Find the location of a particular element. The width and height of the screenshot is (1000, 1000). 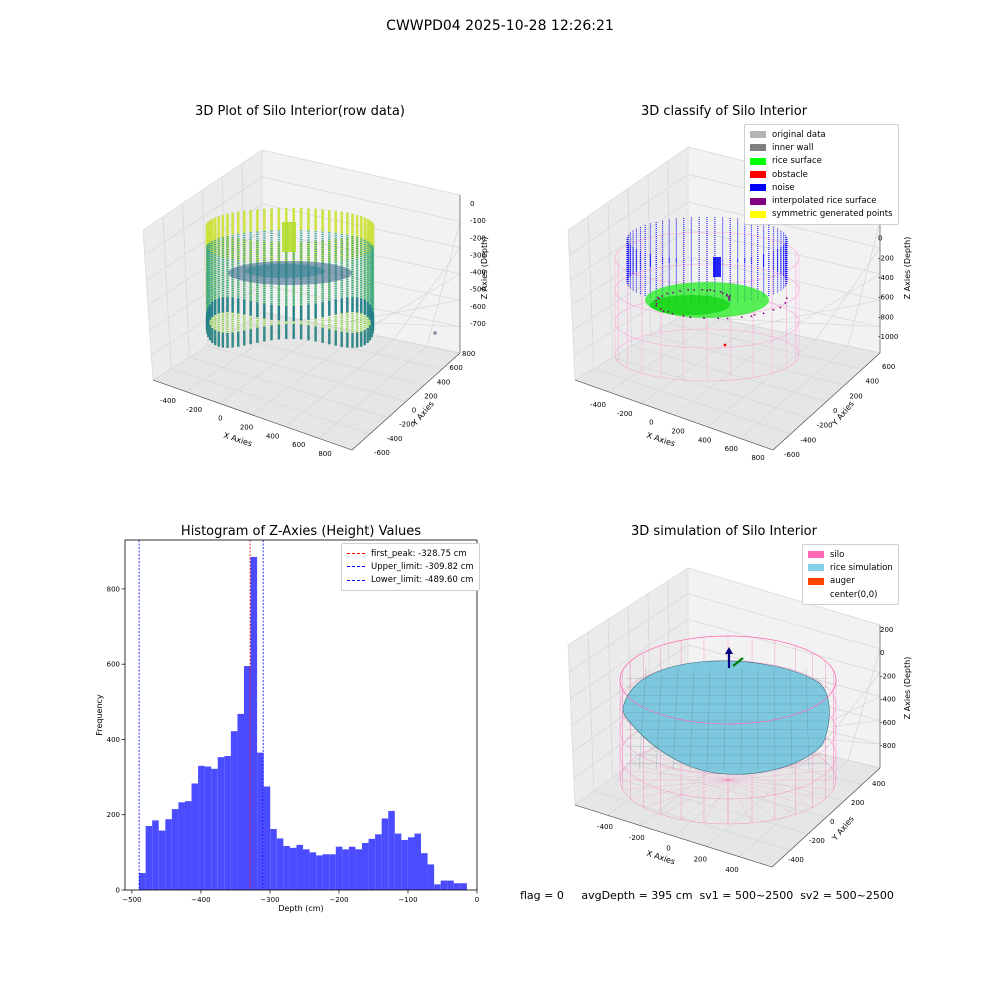

auger-arrow is located at coordinates (729, 650).